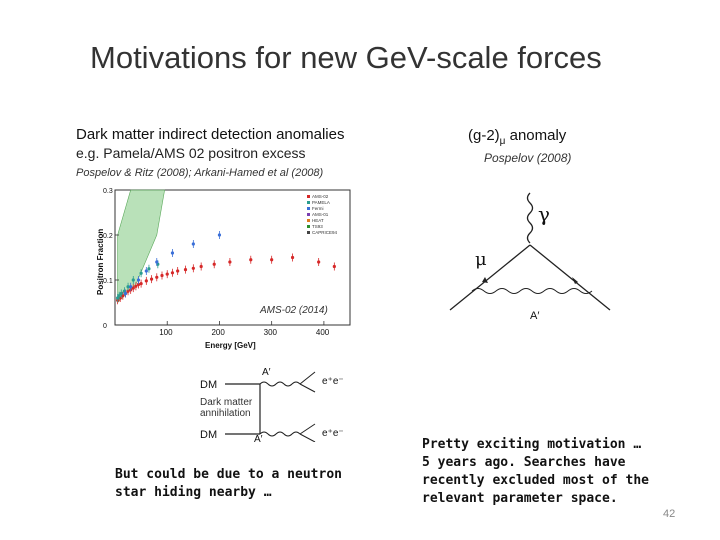  I want to click on muon-line-right, so click(570, 277).